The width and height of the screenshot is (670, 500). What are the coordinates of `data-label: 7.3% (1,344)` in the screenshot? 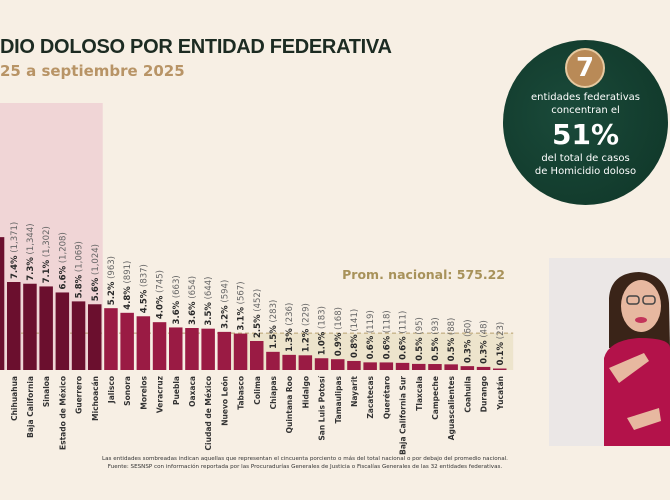 It's located at (31, 251).